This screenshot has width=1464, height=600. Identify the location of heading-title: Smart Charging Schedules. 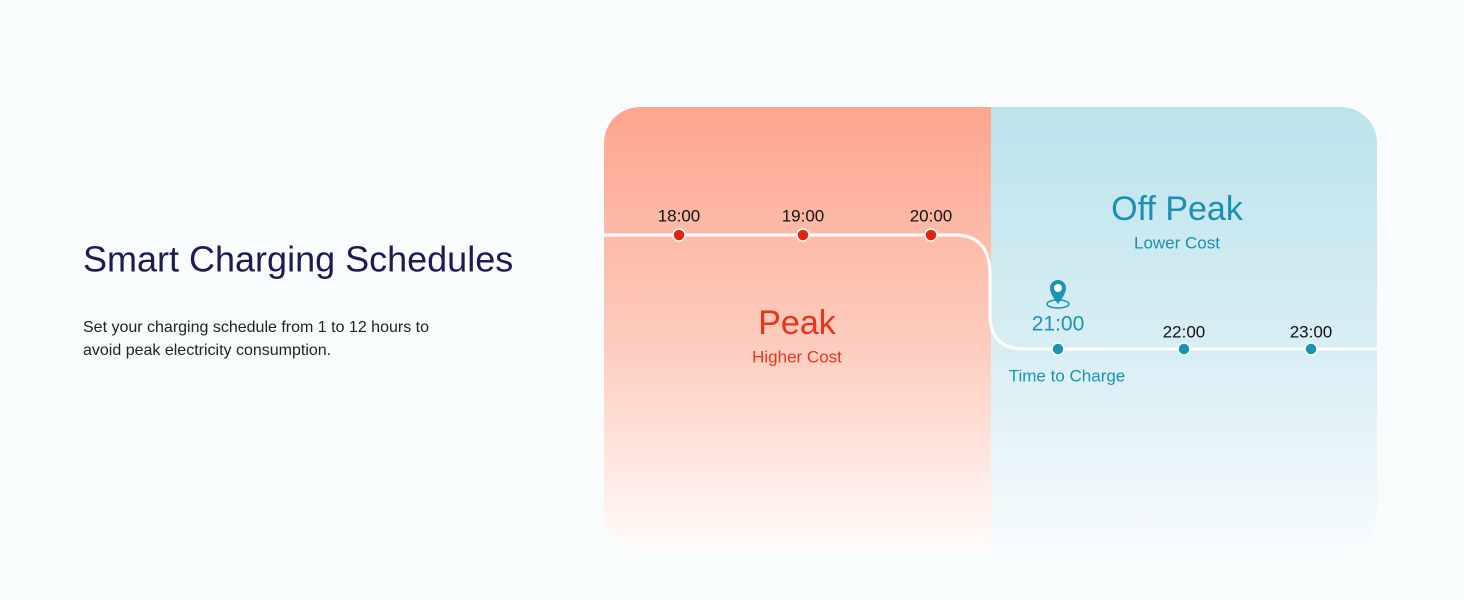
(298, 259).